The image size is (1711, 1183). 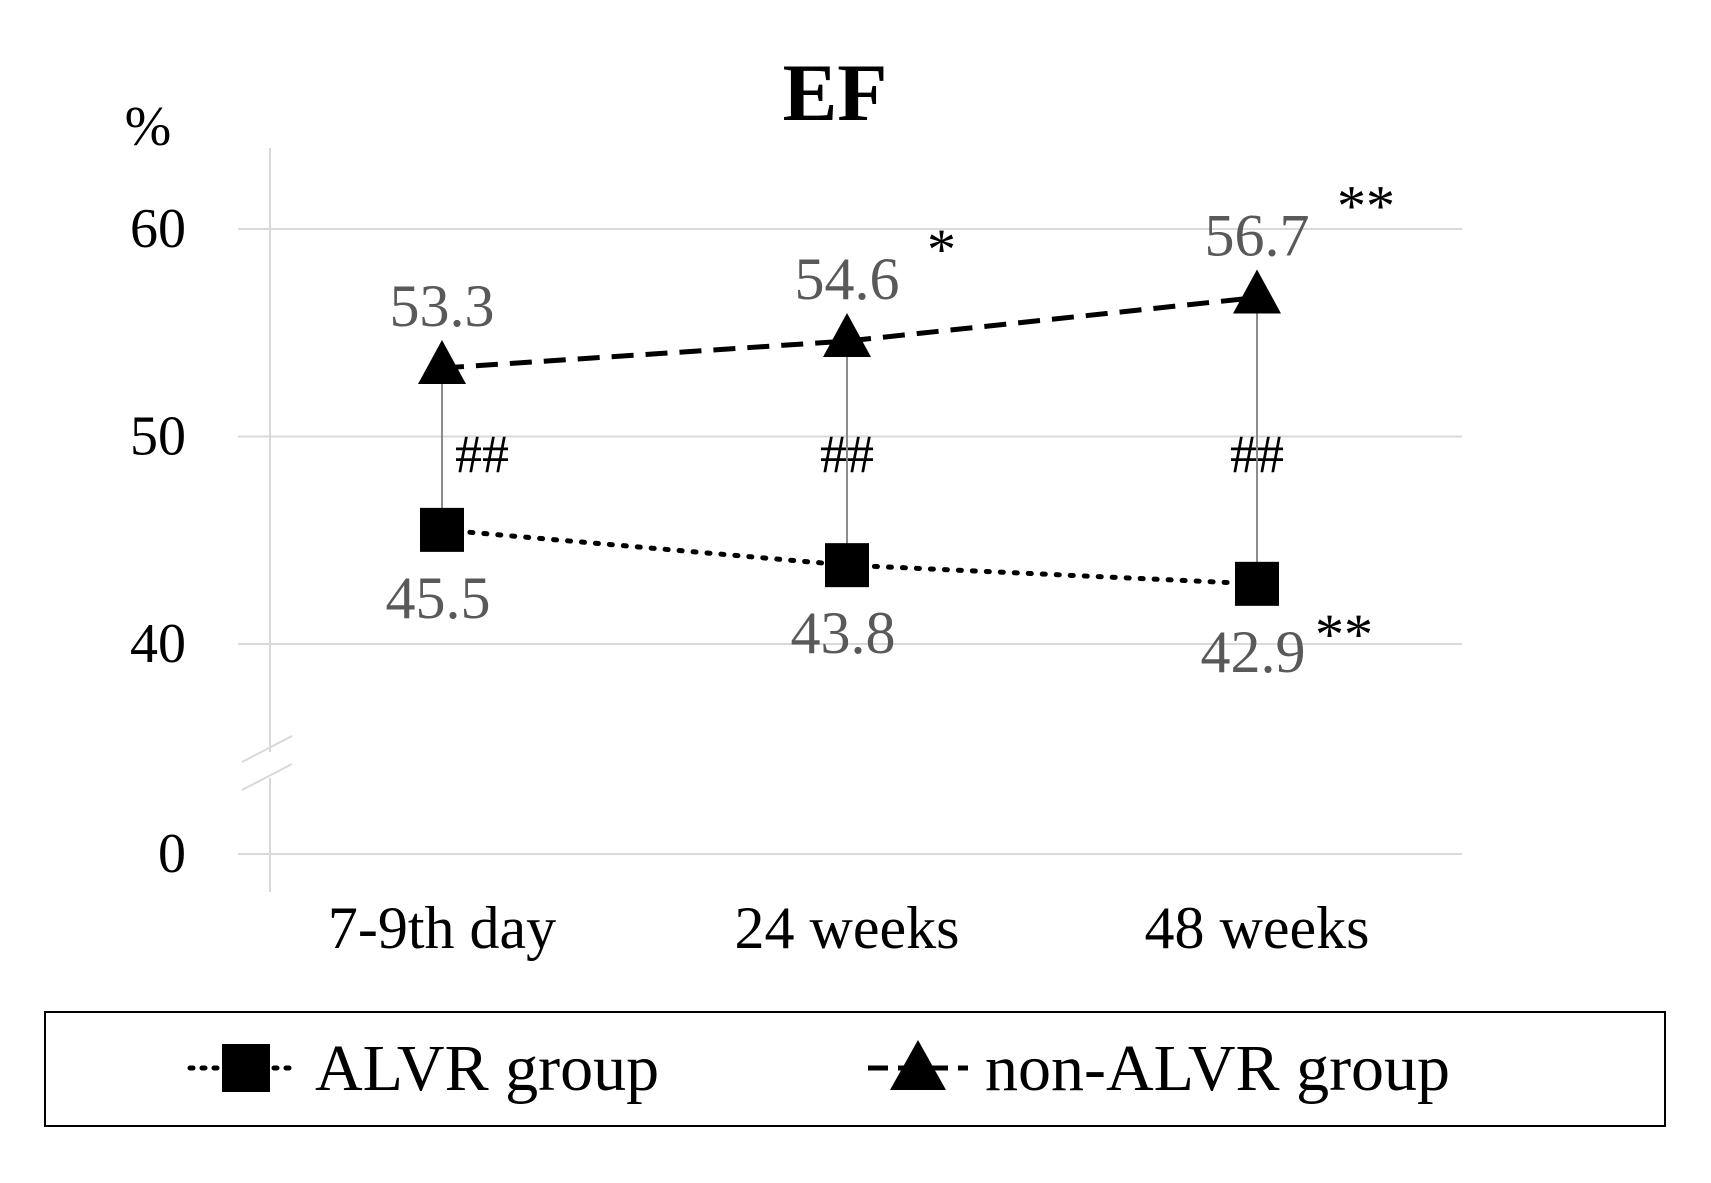 I want to click on legend-triangle-marker, so click(x=918, y=1065).